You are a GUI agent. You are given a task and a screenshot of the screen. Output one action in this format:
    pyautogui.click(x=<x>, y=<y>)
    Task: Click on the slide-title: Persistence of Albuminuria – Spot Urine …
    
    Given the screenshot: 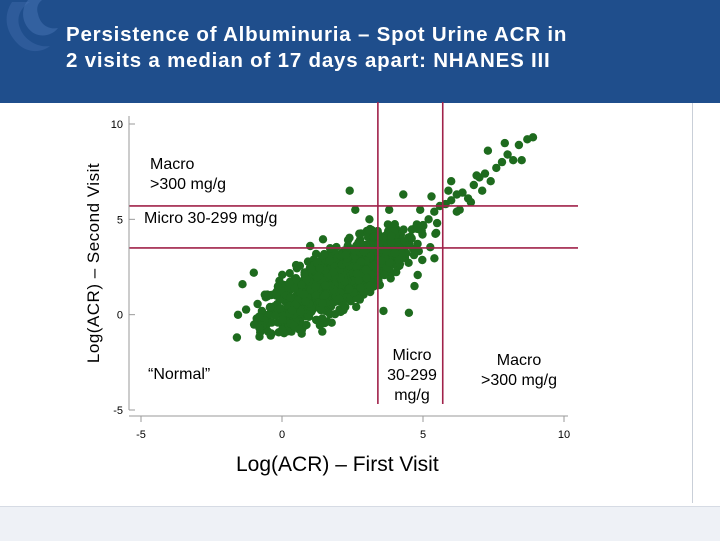 What is the action you would take?
    pyautogui.click(x=386, y=48)
    